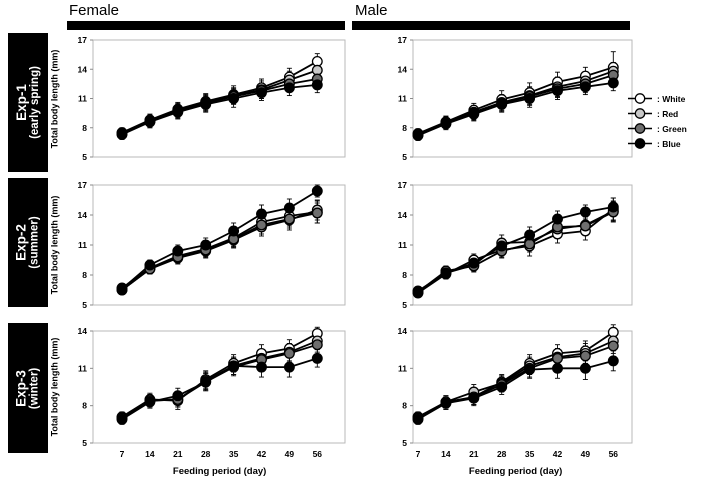 This screenshot has height=491, width=720. I want to click on legend-marker-green-icon, so click(640, 128).